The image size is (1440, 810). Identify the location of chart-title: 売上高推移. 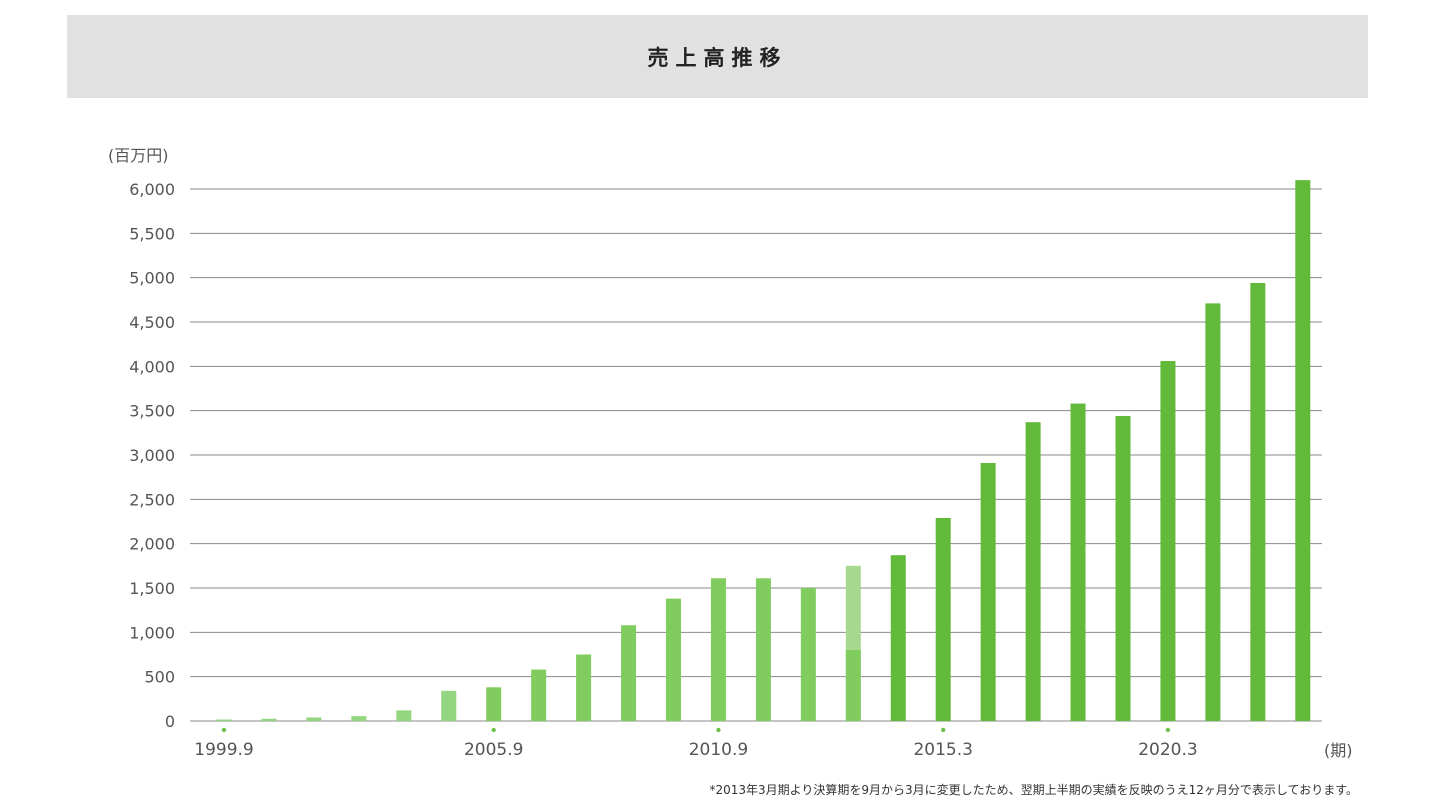
(717, 57).